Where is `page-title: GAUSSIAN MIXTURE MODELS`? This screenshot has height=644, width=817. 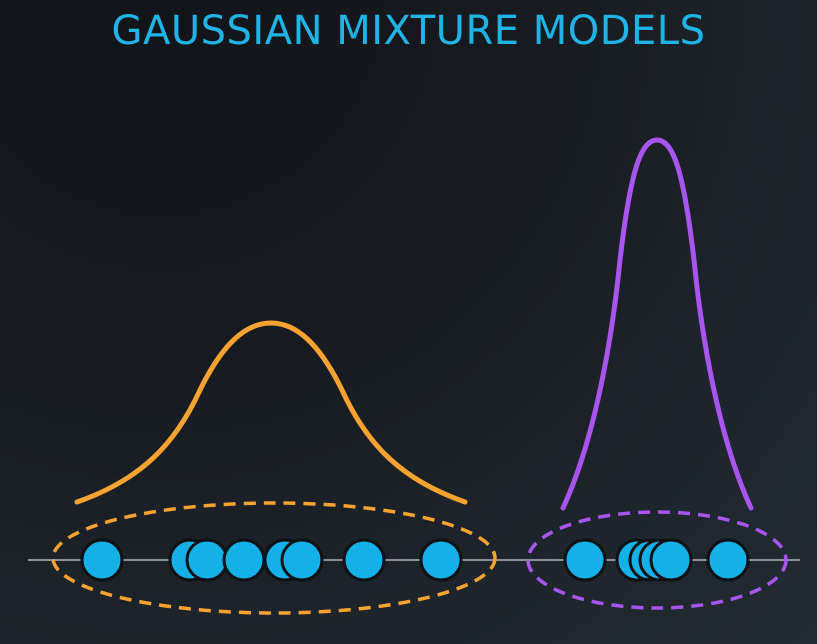
page-title: GAUSSIAN MIXTURE MODELS is located at coordinates (408, 31).